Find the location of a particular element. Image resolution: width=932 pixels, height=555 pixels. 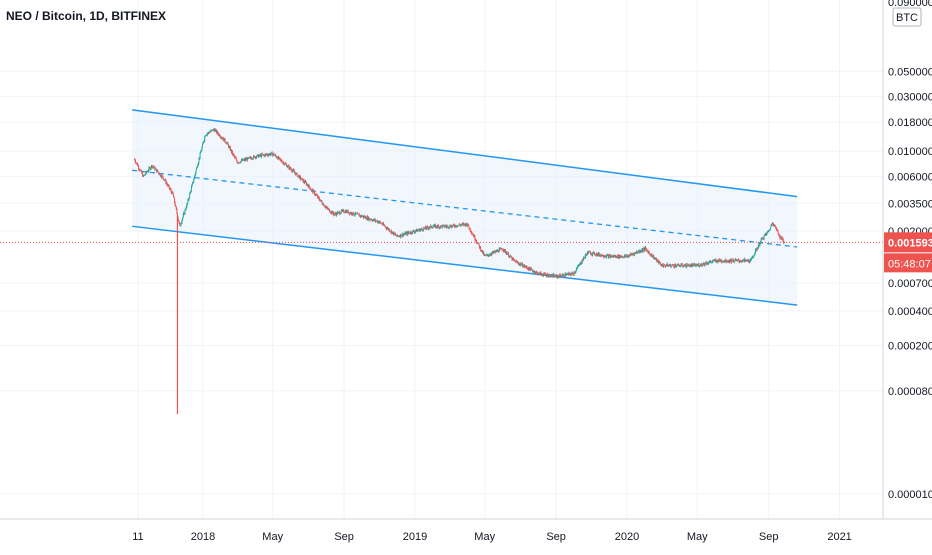

price-tick-label: 0.030000 is located at coordinates (910, 98).